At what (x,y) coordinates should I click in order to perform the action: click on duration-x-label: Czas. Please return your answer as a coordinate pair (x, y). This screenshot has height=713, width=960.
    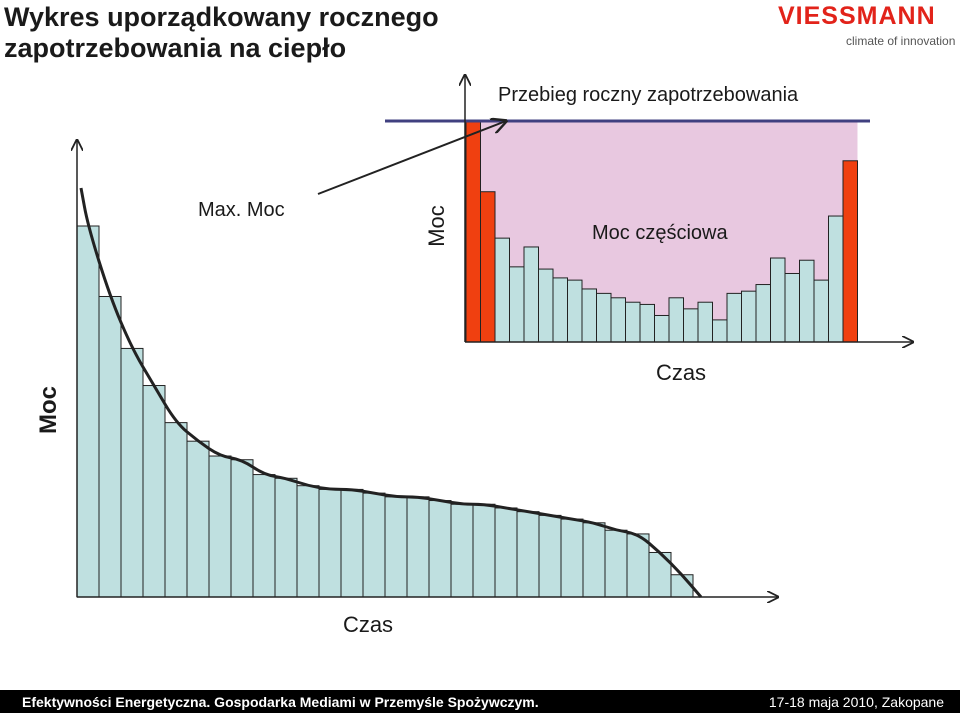
    Looking at the image, I should click on (368, 624).